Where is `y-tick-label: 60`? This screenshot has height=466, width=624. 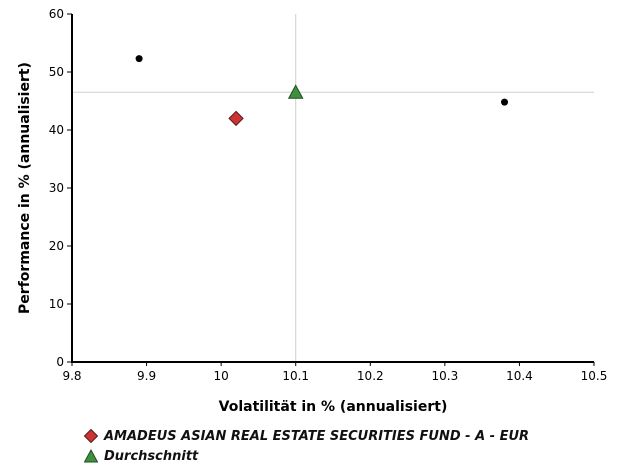 y-tick-label: 60 is located at coordinates (56, 14).